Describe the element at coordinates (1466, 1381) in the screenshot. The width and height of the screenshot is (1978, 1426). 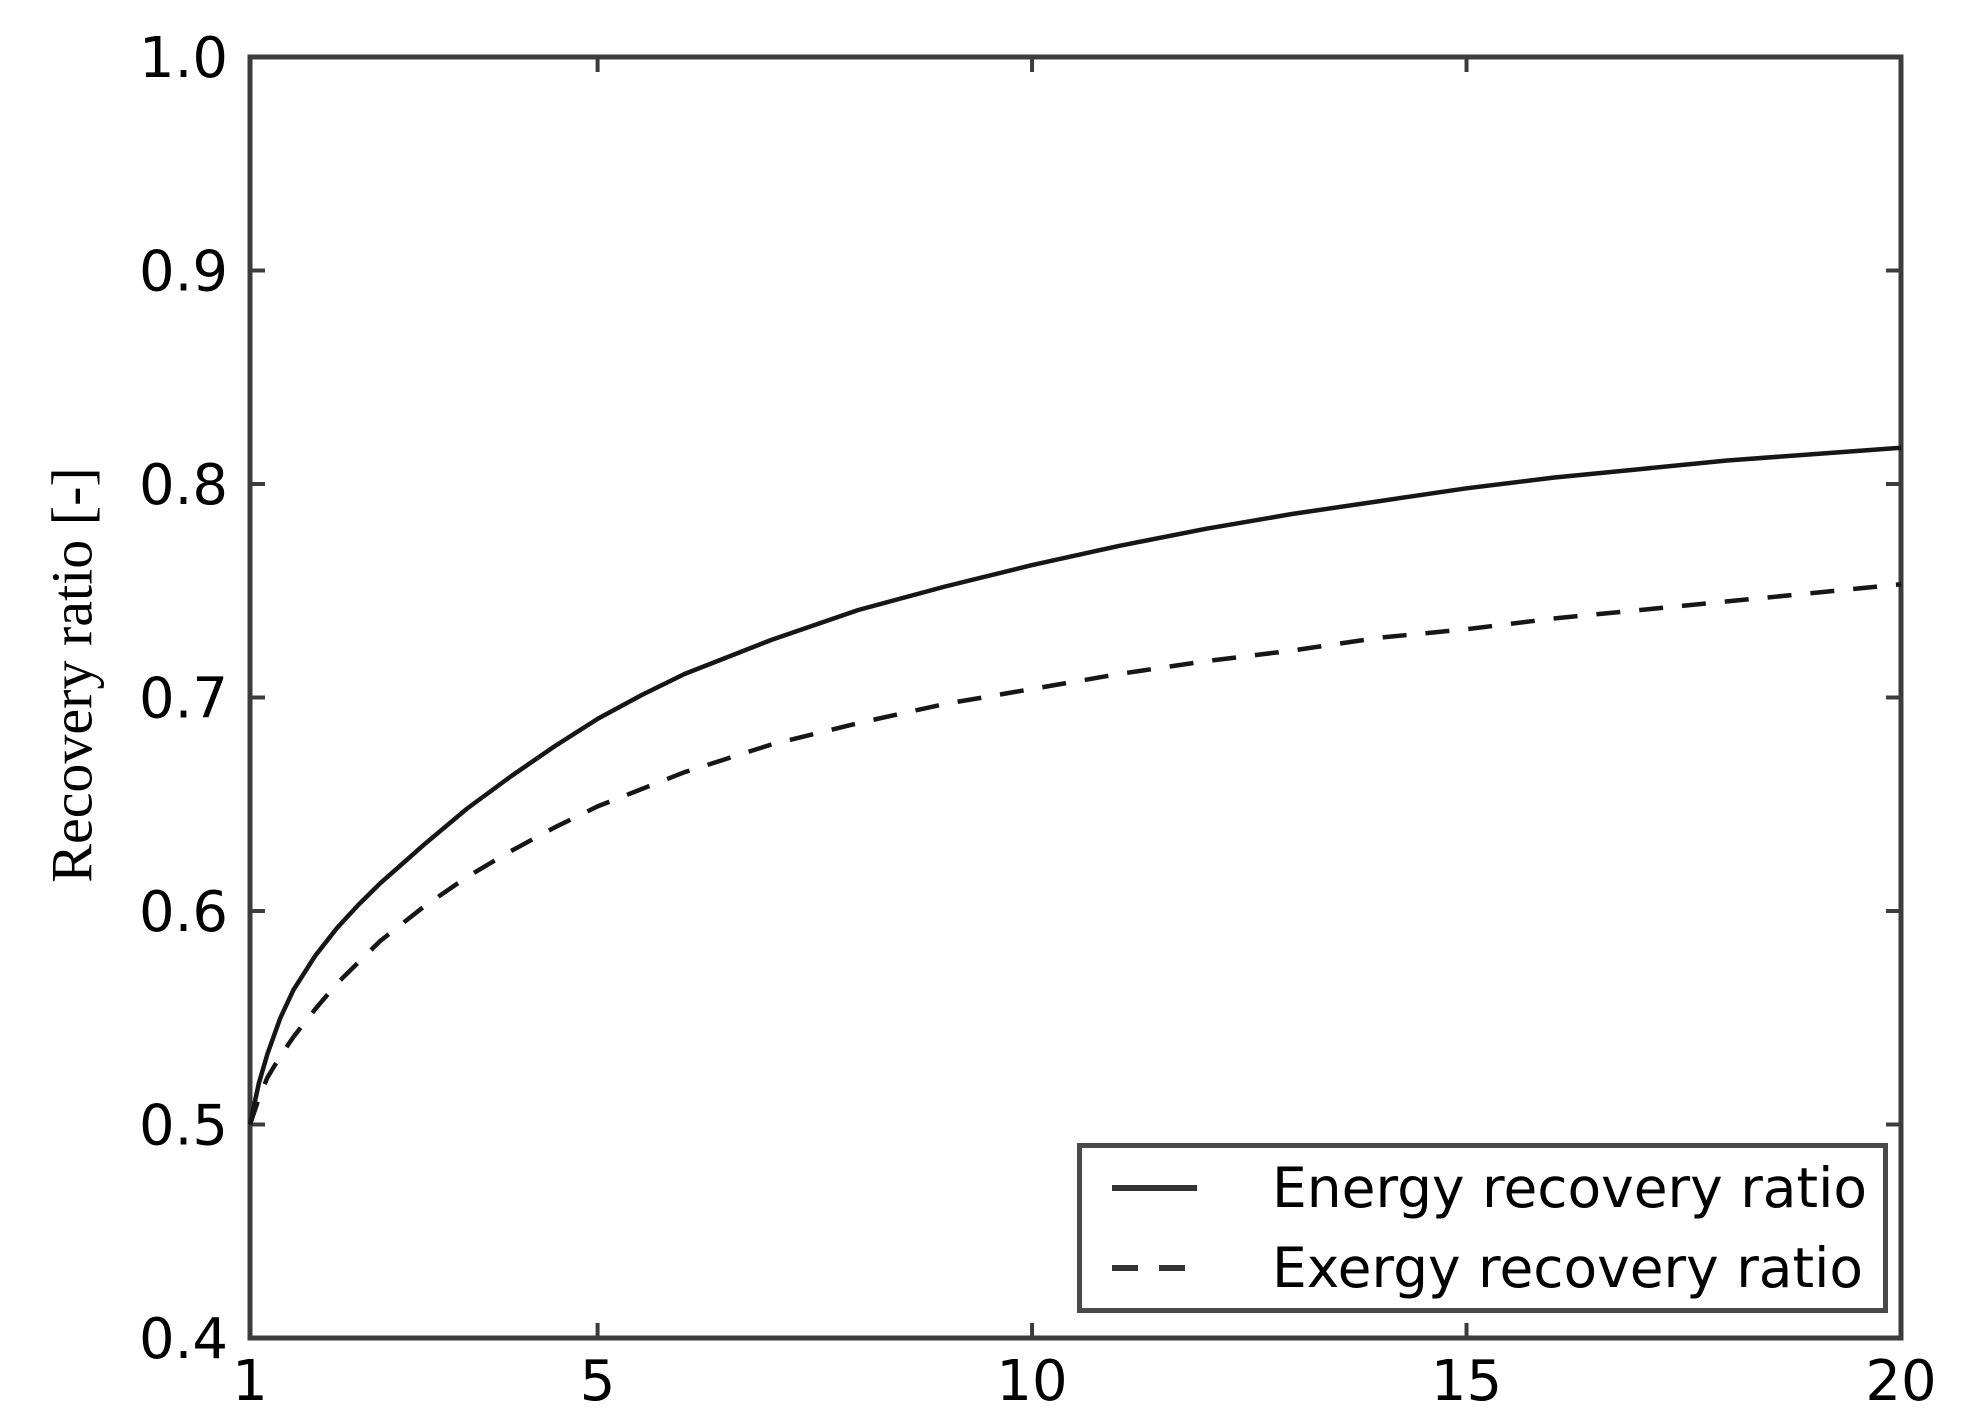
I see `x-tick-label: 15` at that location.